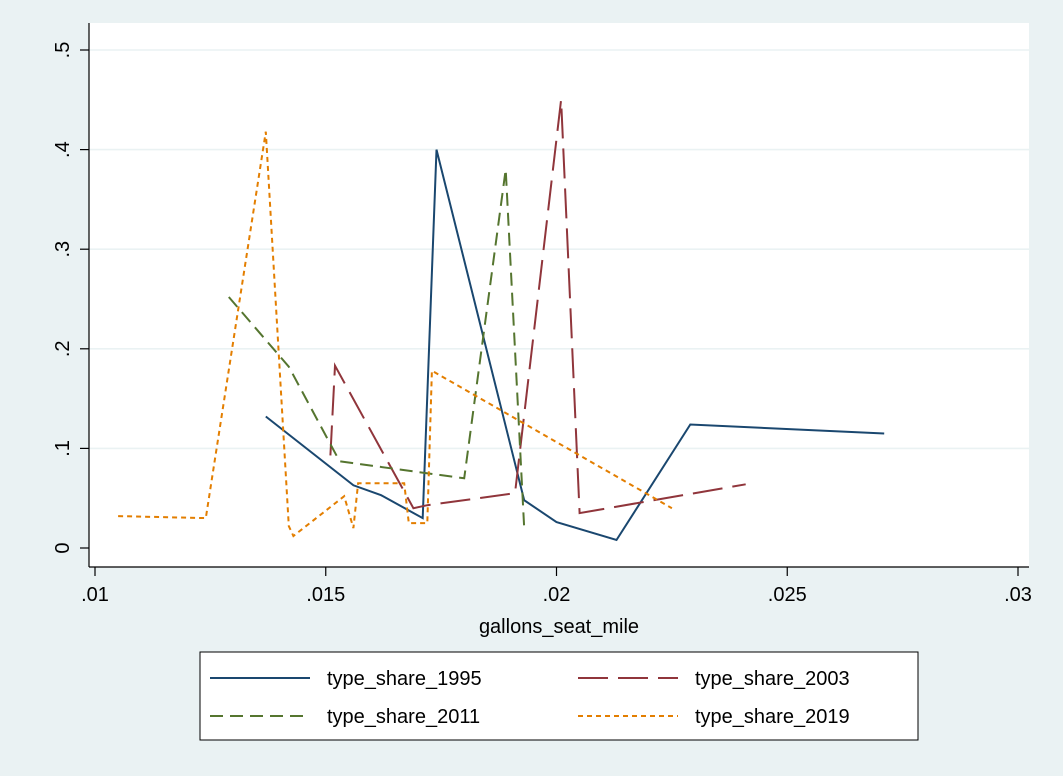  What do you see at coordinates (63, 249) in the screenshot?
I see `y-tick-label: .3` at bounding box center [63, 249].